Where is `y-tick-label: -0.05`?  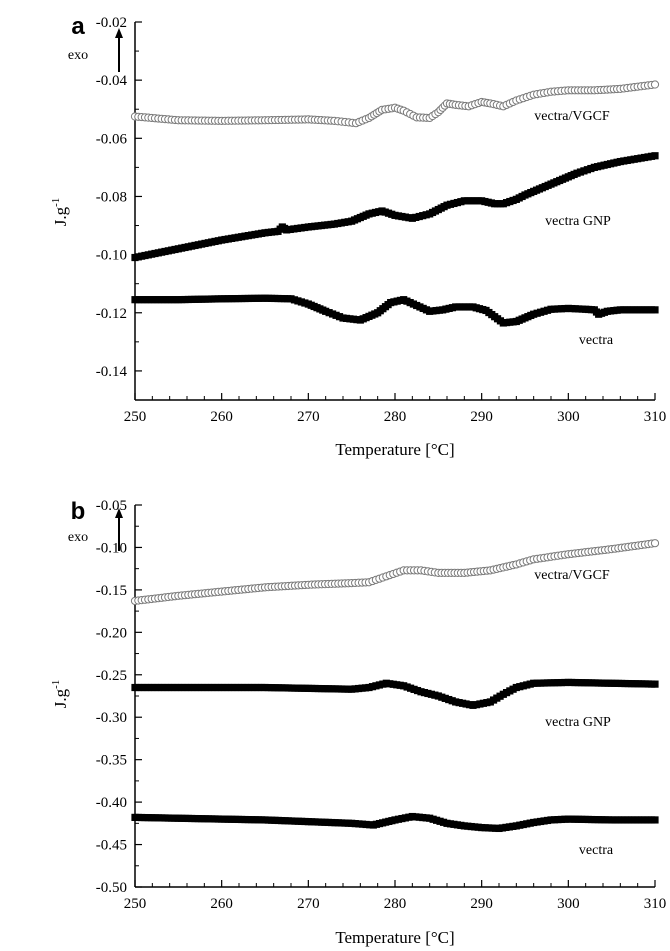
y-tick-label: -0.05 is located at coordinates (111, 506).